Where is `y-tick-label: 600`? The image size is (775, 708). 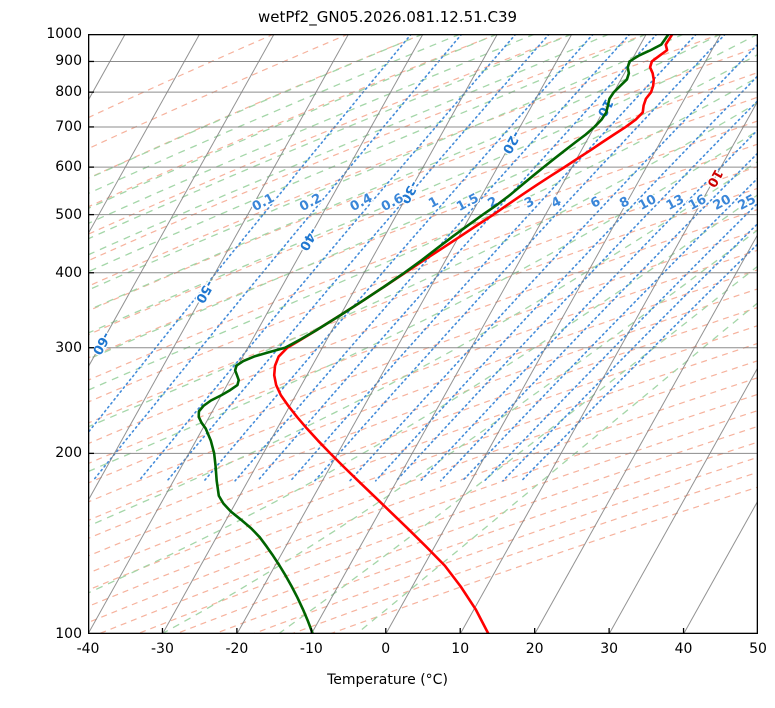
y-tick-label: 600 is located at coordinates (68, 167).